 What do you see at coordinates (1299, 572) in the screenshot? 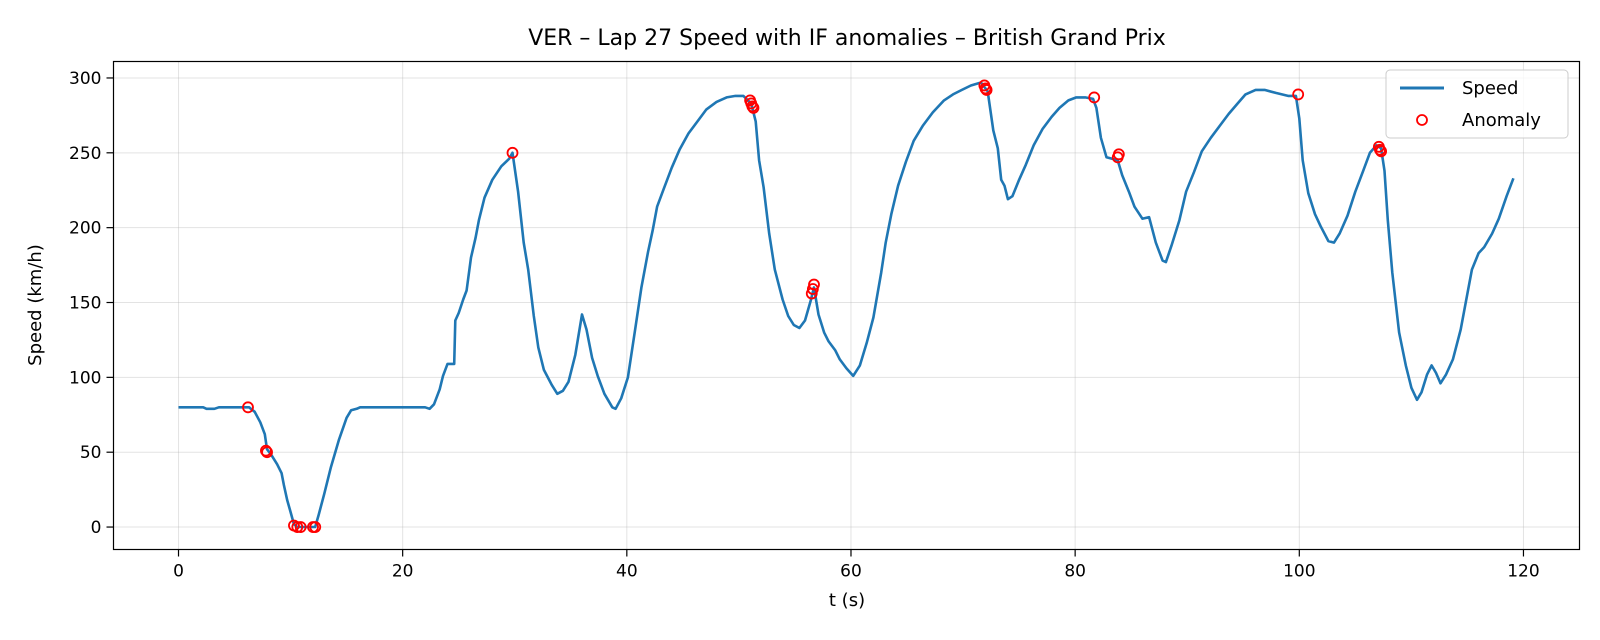
I see `x-tick-label: 100` at bounding box center [1299, 572].